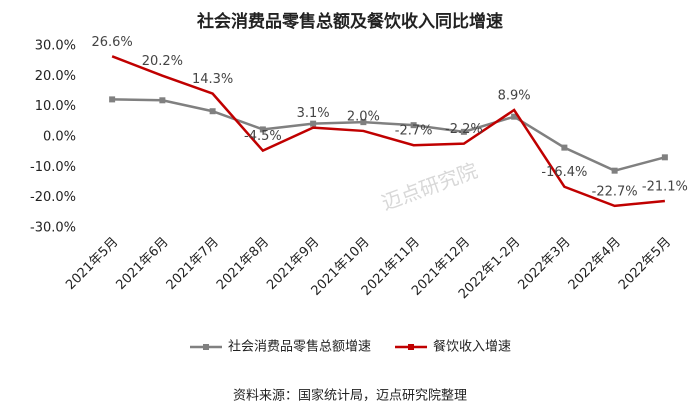  Describe the element at coordinates (363, 116) in the screenshot. I see `data-label: 2.0%` at that location.